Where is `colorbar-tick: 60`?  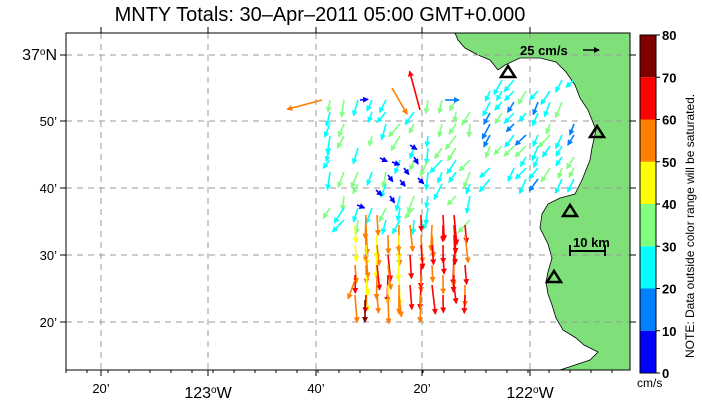 colorbar-tick: 60 is located at coordinates (669, 120).